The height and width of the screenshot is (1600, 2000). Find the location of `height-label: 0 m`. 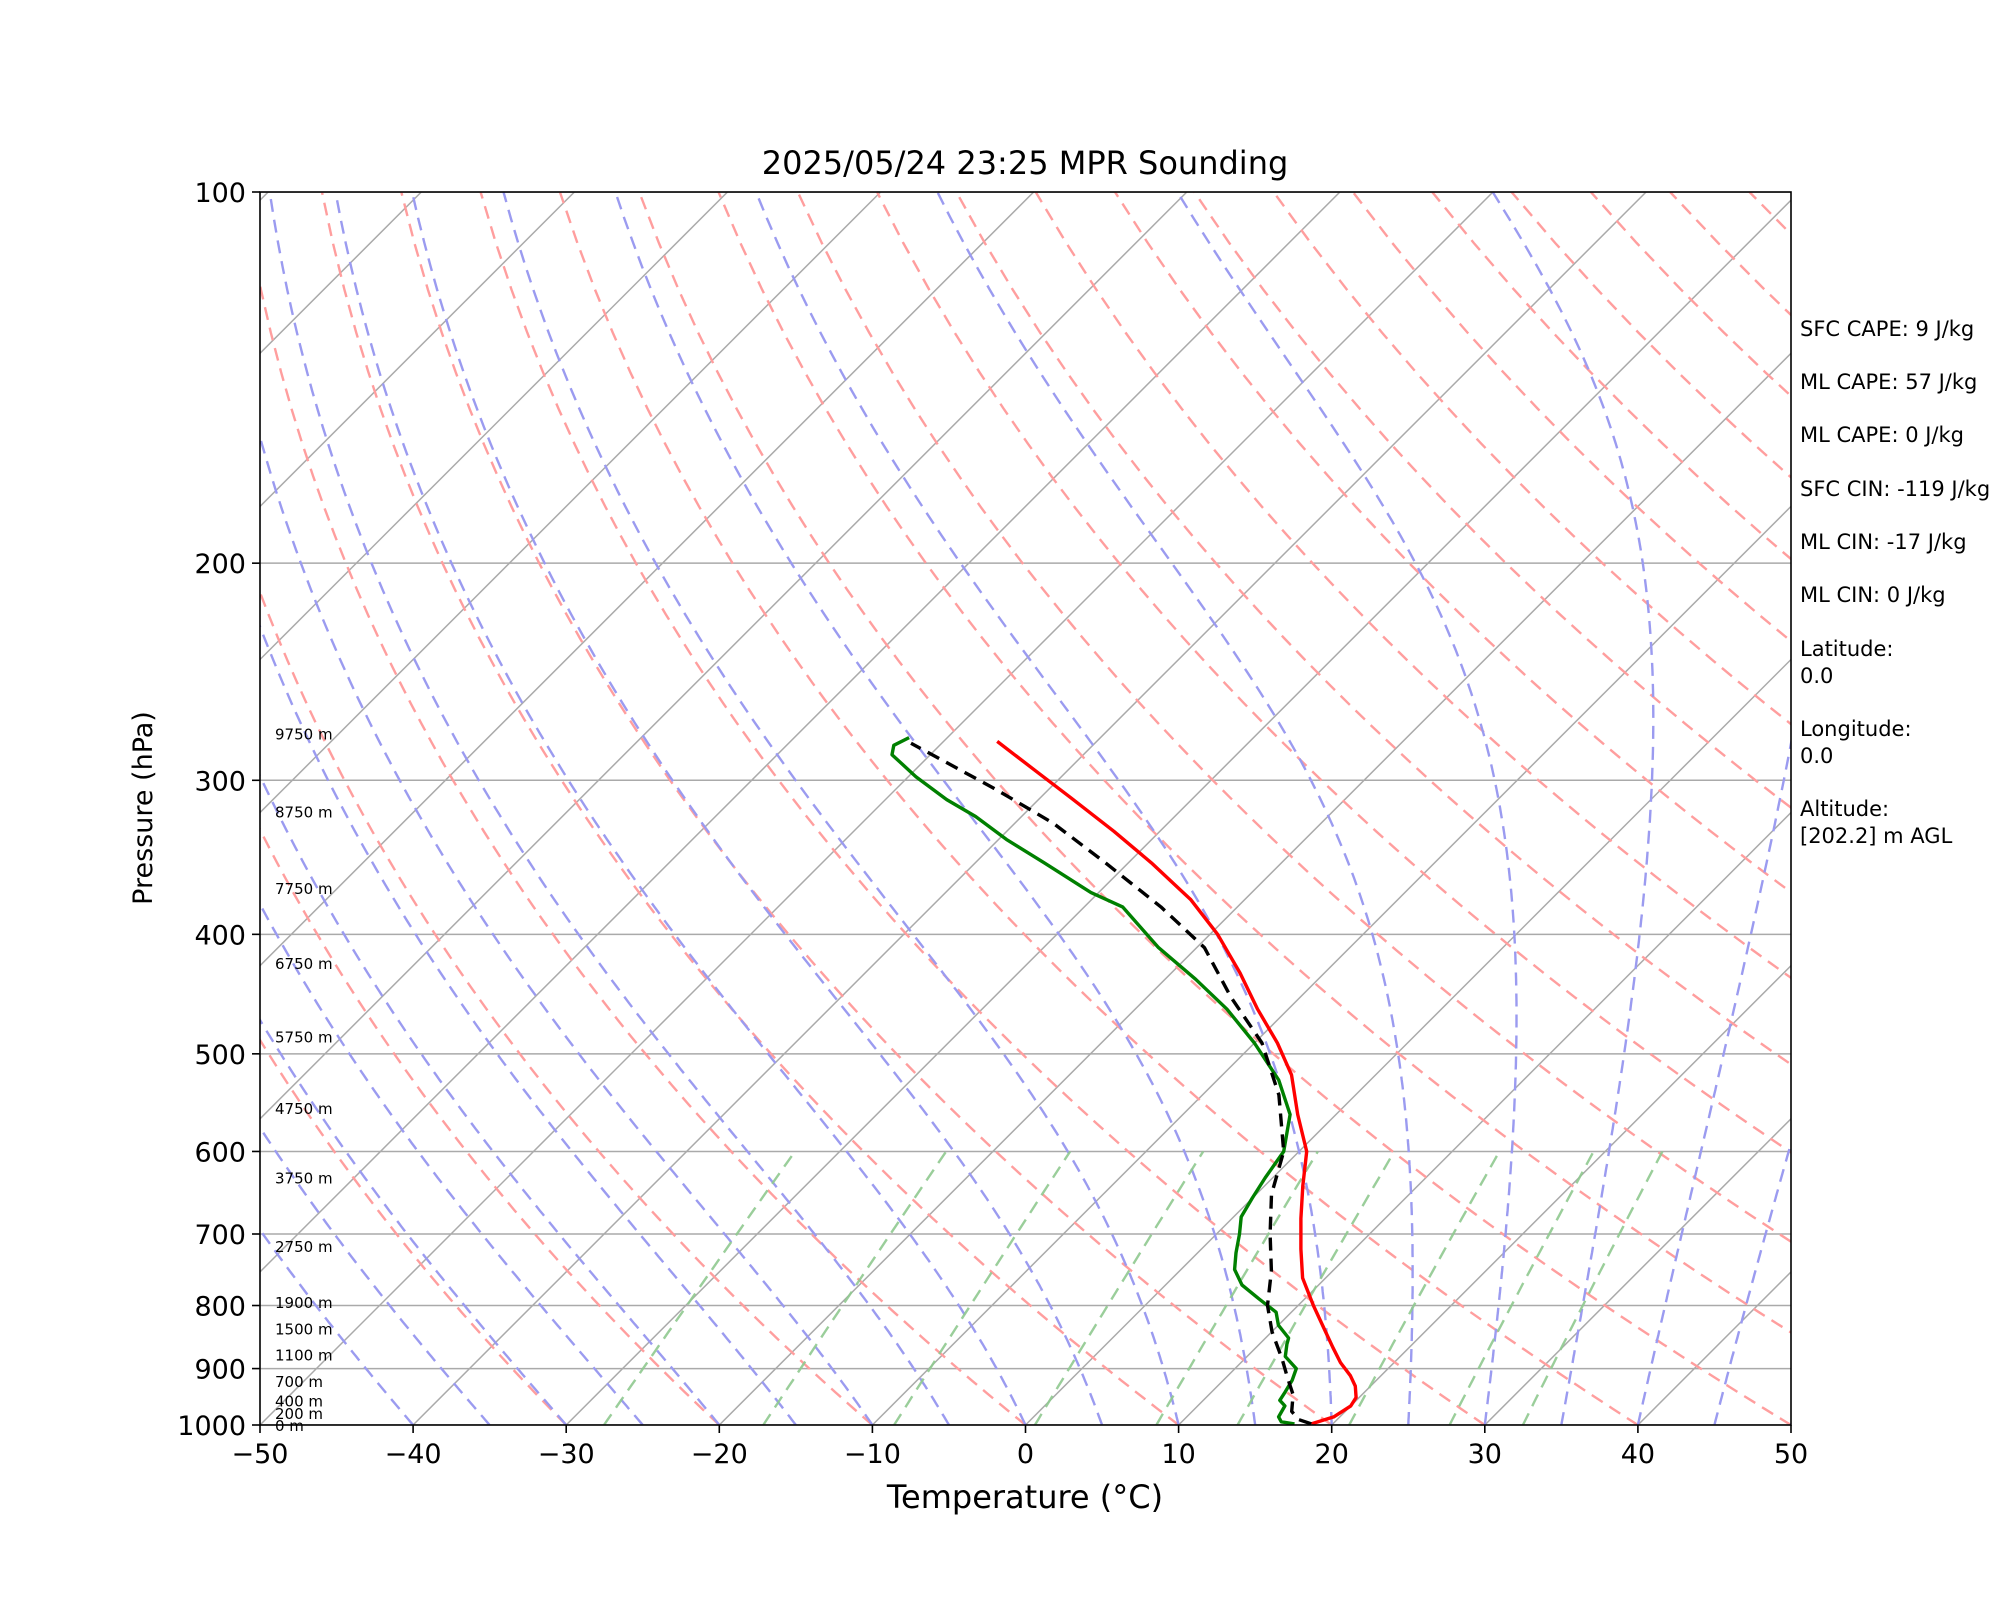

height-label: 0 m is located at coordinates (289, 1426).